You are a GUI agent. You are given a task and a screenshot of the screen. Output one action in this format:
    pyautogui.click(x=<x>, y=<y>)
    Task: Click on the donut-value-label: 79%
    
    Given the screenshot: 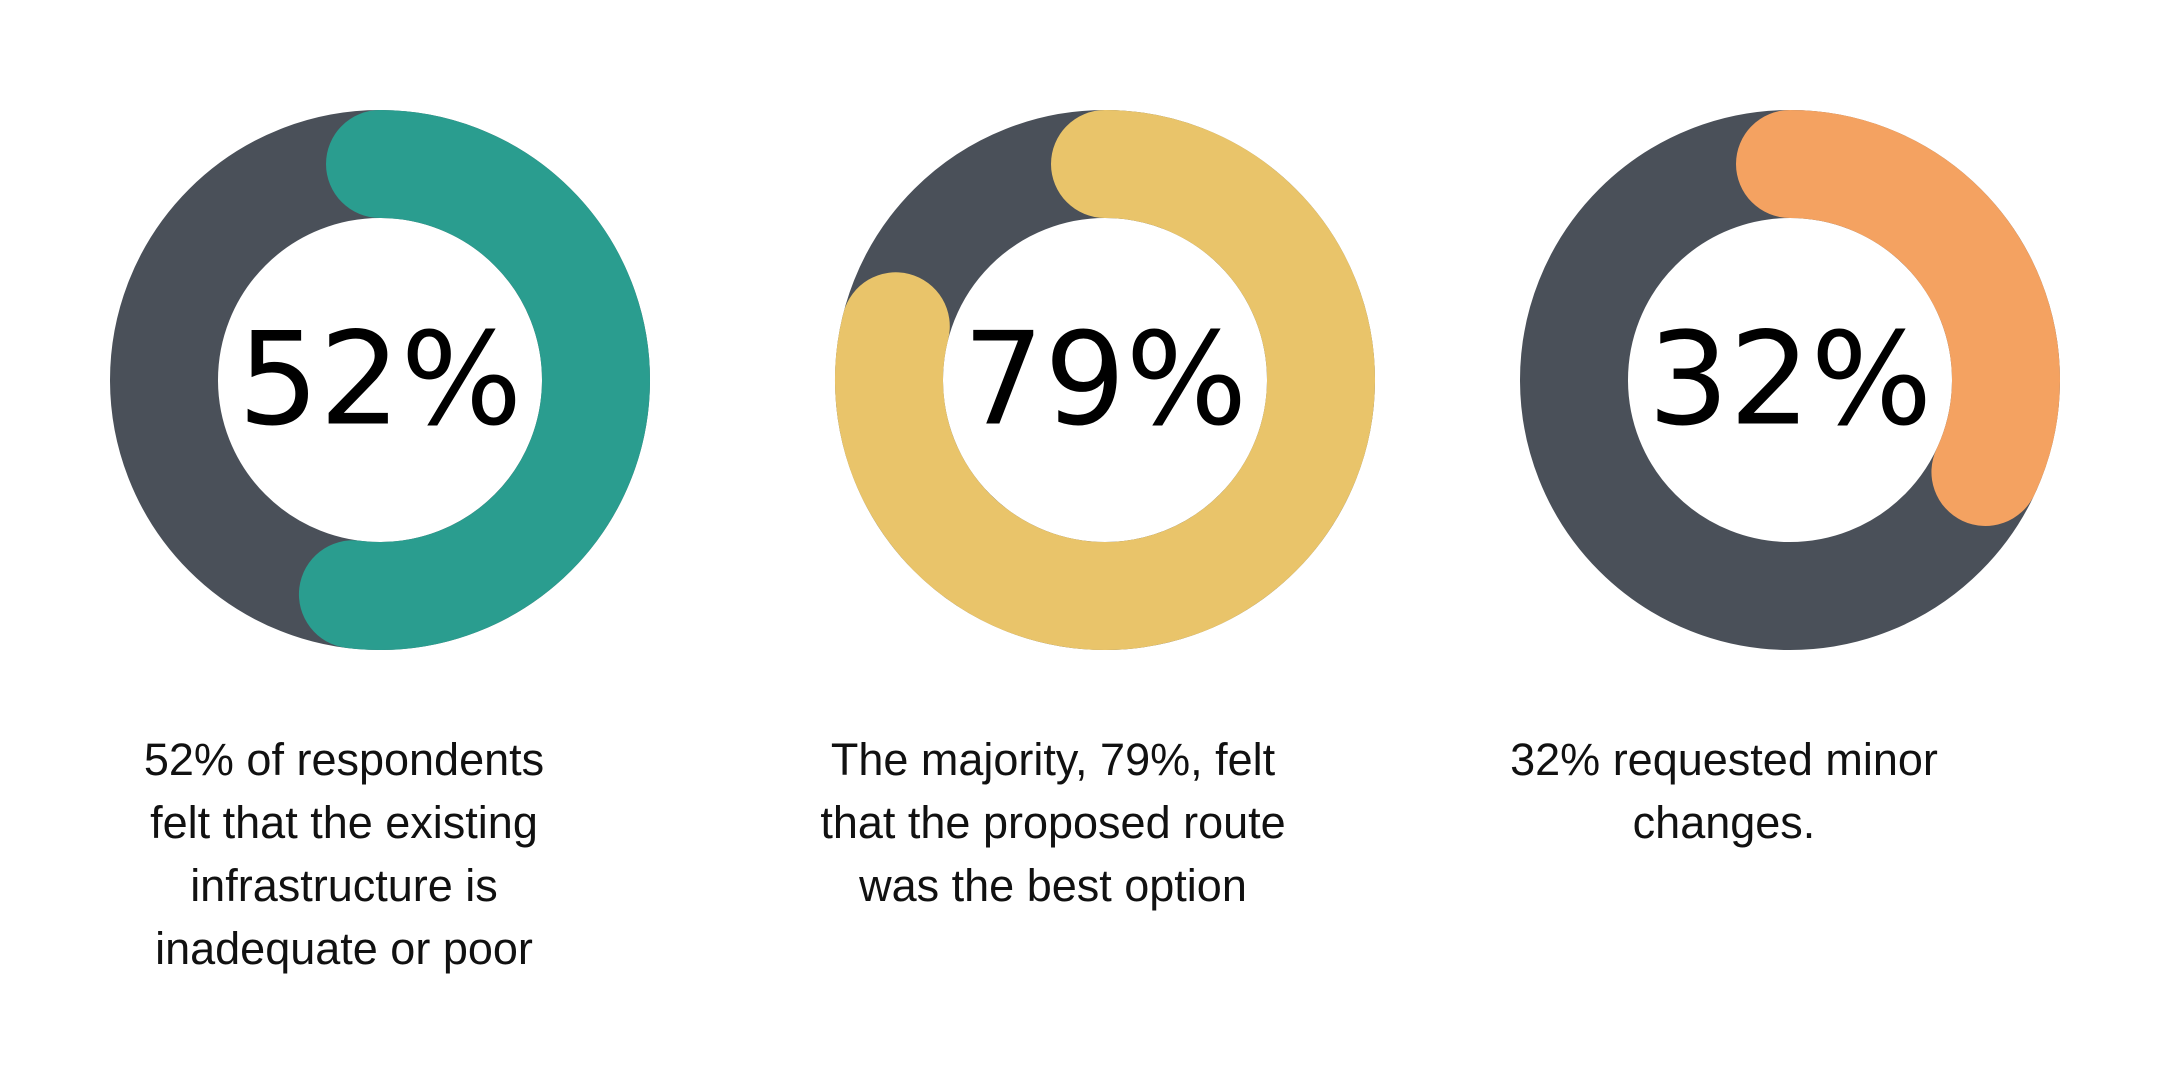 What is the action you would take?
    pyautogui.click(x=1105, y=380)
    